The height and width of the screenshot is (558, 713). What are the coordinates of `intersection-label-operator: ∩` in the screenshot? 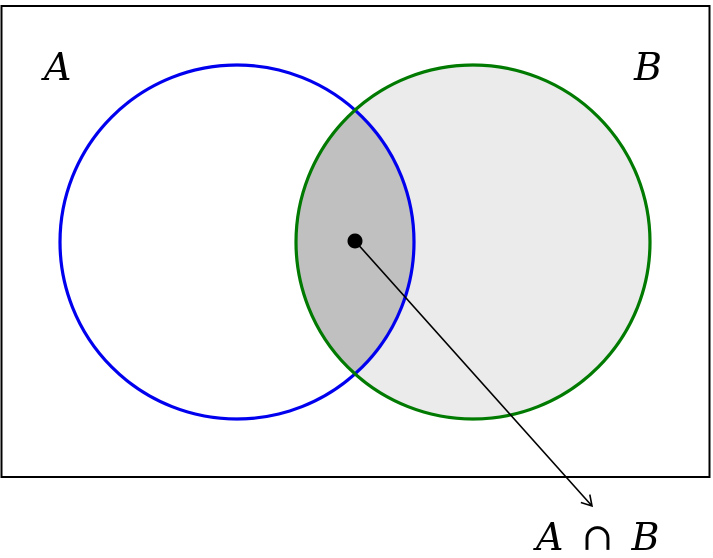 It's located at (598, 536).